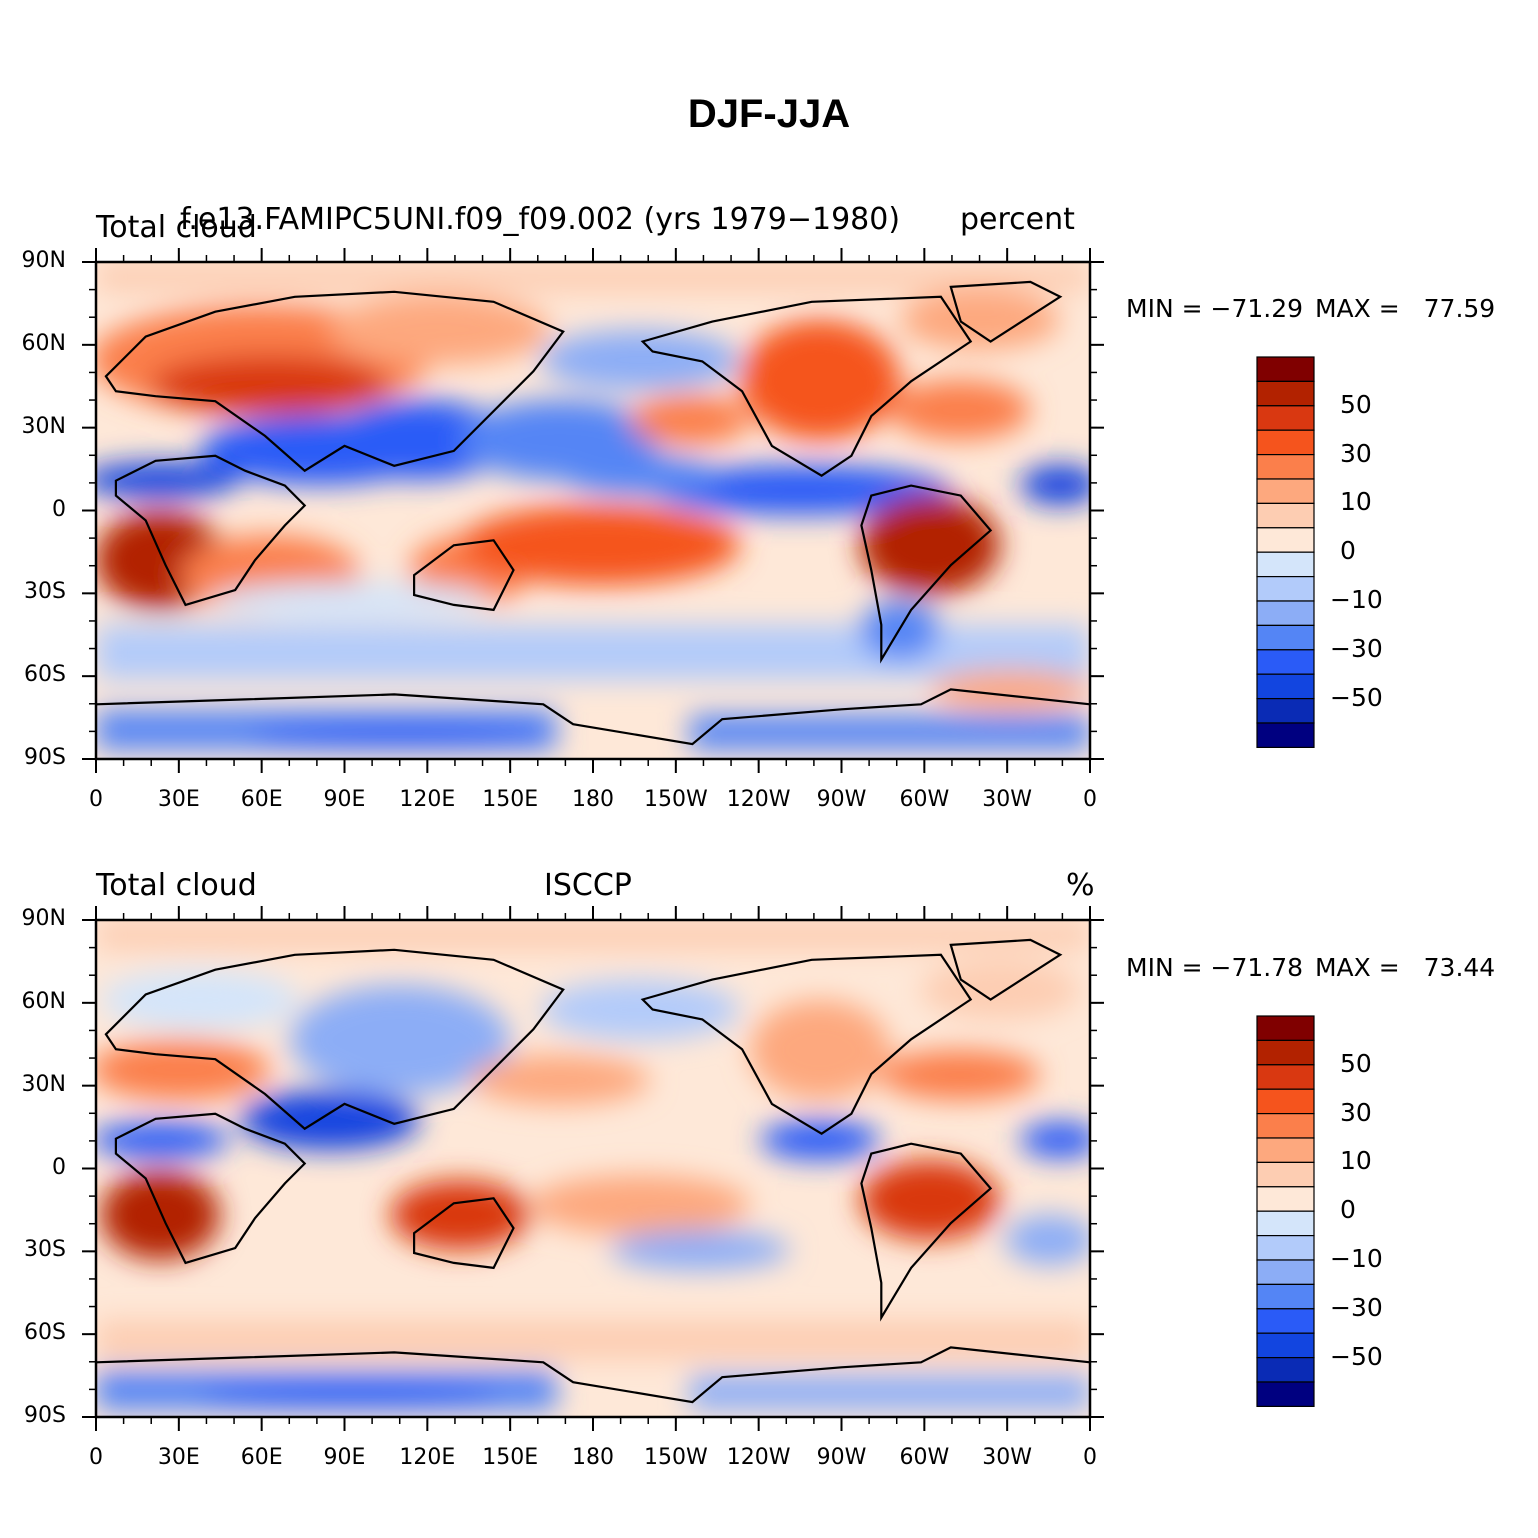 This screenshot has width=1538, height=1538. Describe the element at coordinates (675, 799) in the screenshot. I see `lon-tick-label: 150W` at that location.